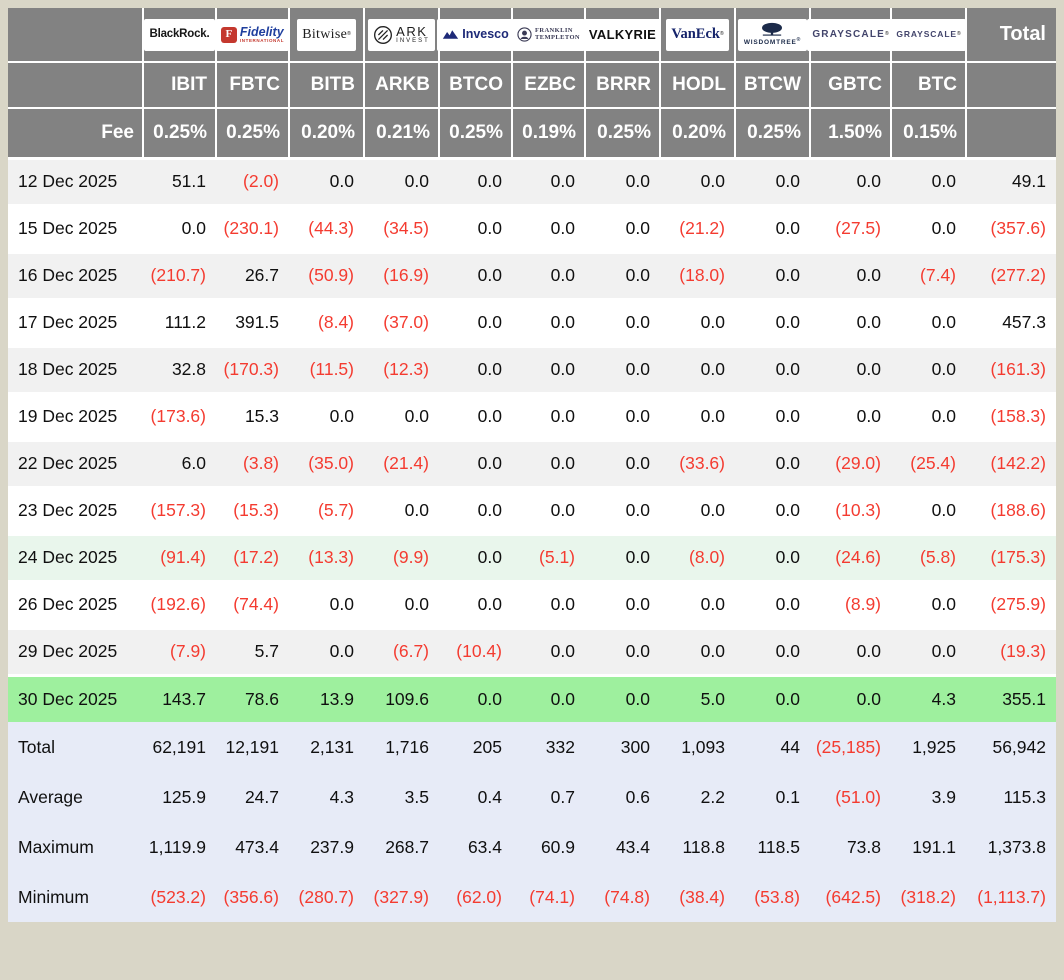 The image size is (1064, 980). Describe the element at coordinates (1011, 697) in the screenshot. I see `table-cell: 355.1` at that location.